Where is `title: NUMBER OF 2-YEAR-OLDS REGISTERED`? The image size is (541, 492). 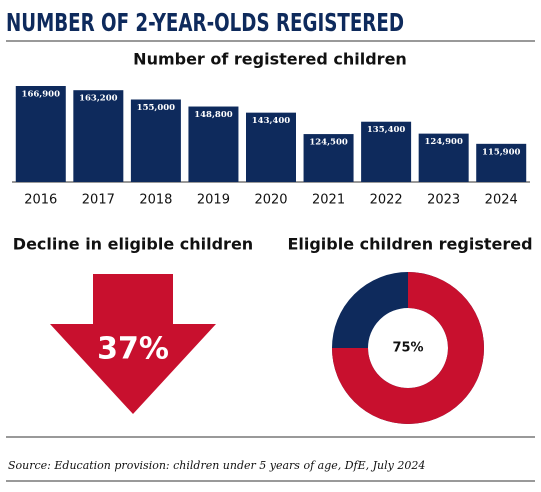
title: NUMBER OF 2-YEAR-OLDS REGISTERED is located at coordinates (205, 22).